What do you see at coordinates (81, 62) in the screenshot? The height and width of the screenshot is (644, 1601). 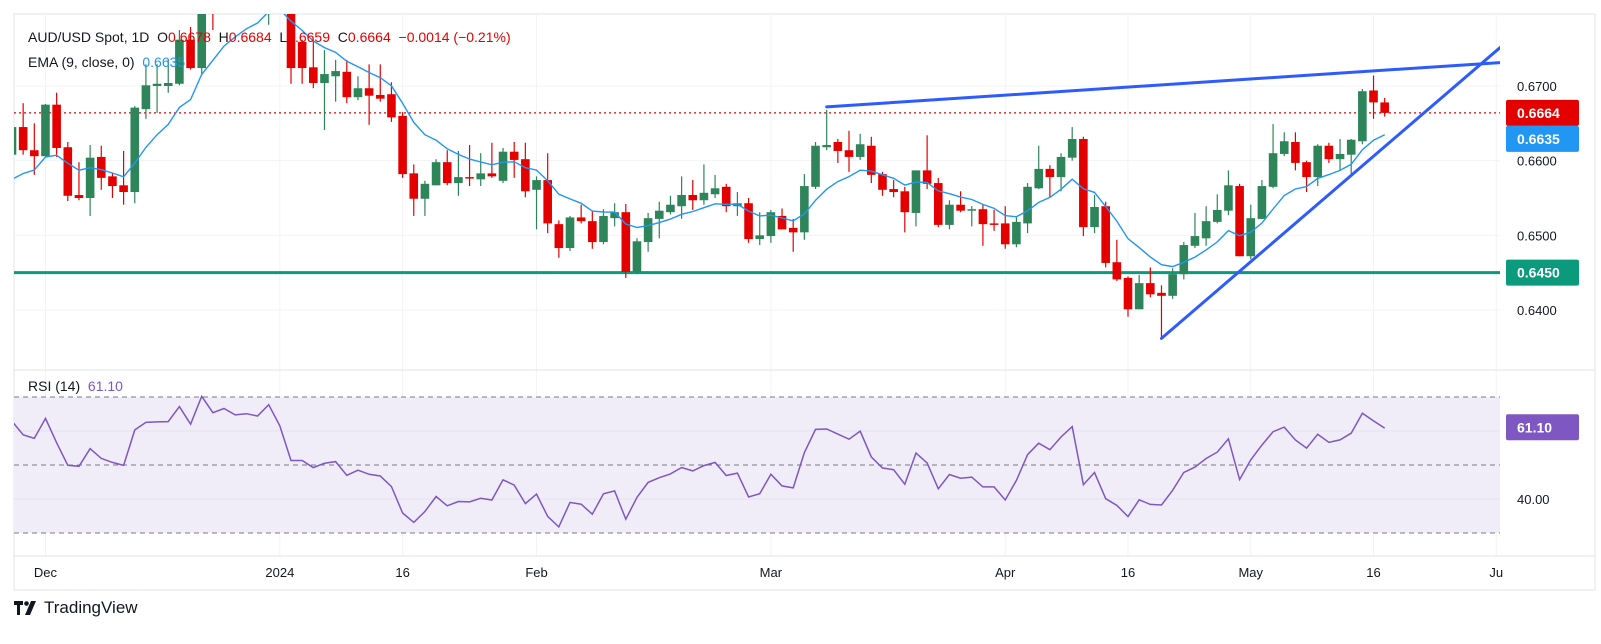 I see `ema-label: EMA (9, close, 0)` at bounding box center [81, 62].